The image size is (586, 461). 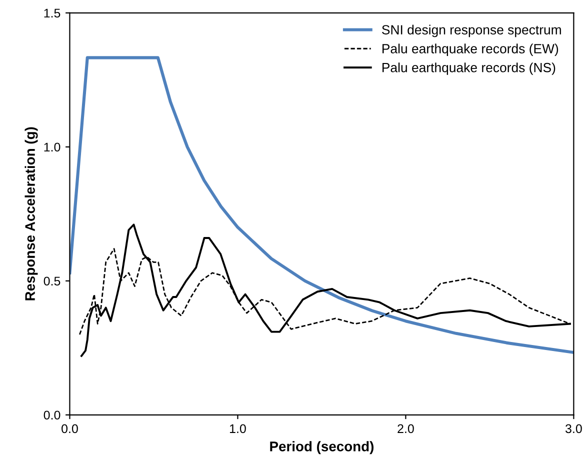 What do you see at coordinates (52, 415) in the screenshot?
I see `y-tick-label: 0.0` at bounding box center [52, 415].